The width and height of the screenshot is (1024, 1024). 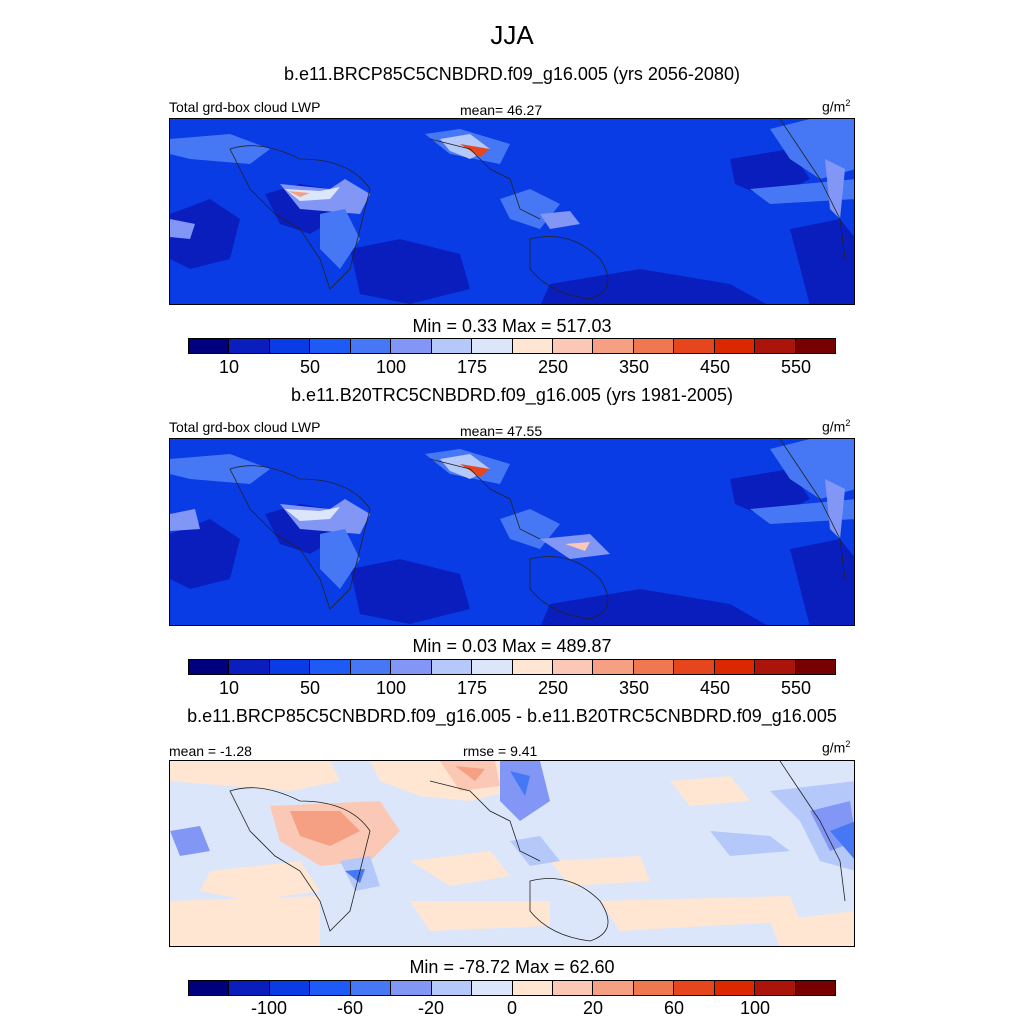 What do you see at coordinates (310, 367) in the screenshot?
I see `panel-1-tick: 50` at bounding box center [310, 367].